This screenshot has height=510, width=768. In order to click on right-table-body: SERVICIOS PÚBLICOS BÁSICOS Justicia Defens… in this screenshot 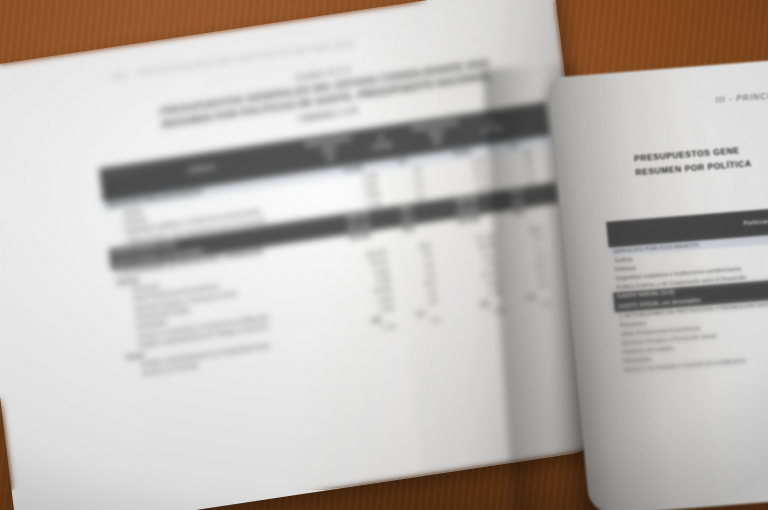, I will do `click(688, 299)`.